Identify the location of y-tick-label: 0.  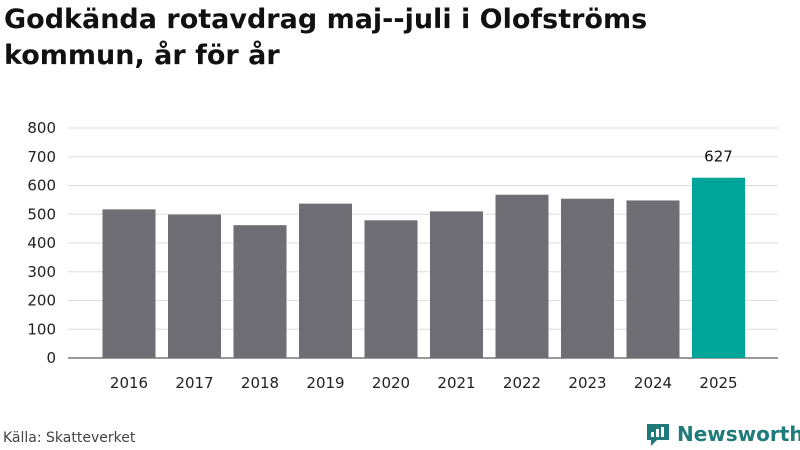
(51, 358).